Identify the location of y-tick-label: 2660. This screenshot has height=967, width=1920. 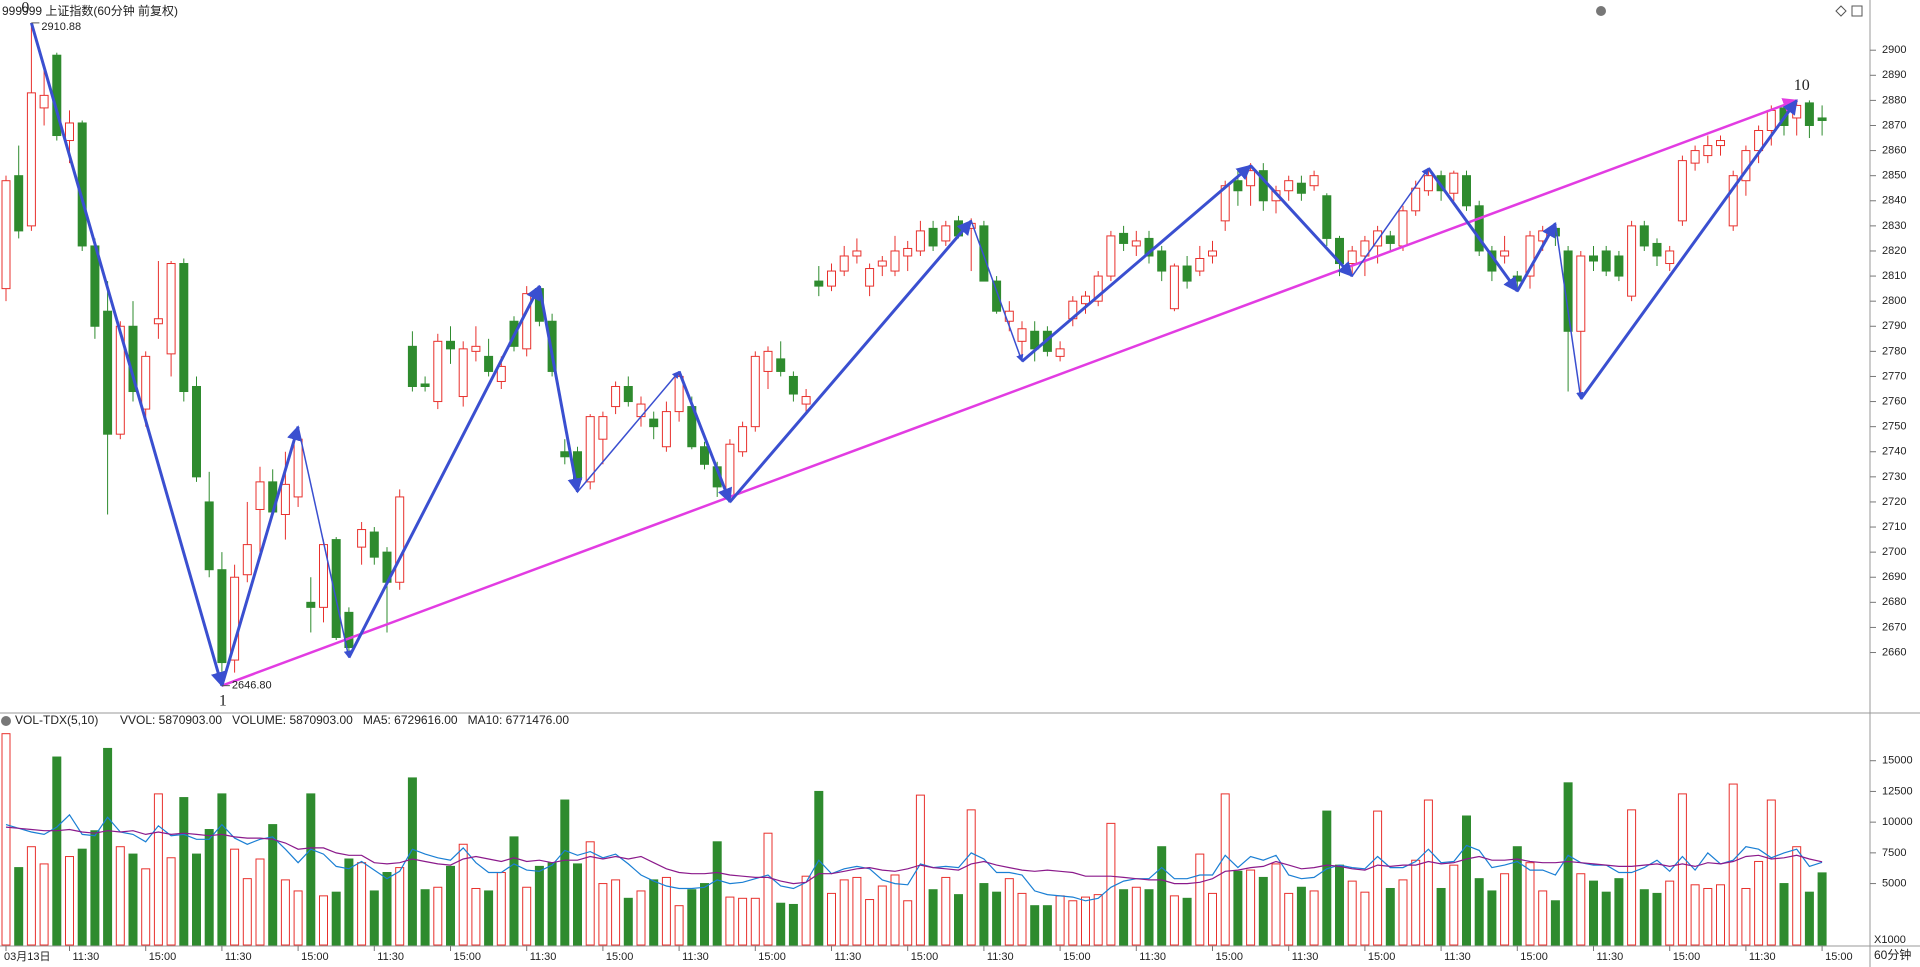
(1894, 652).